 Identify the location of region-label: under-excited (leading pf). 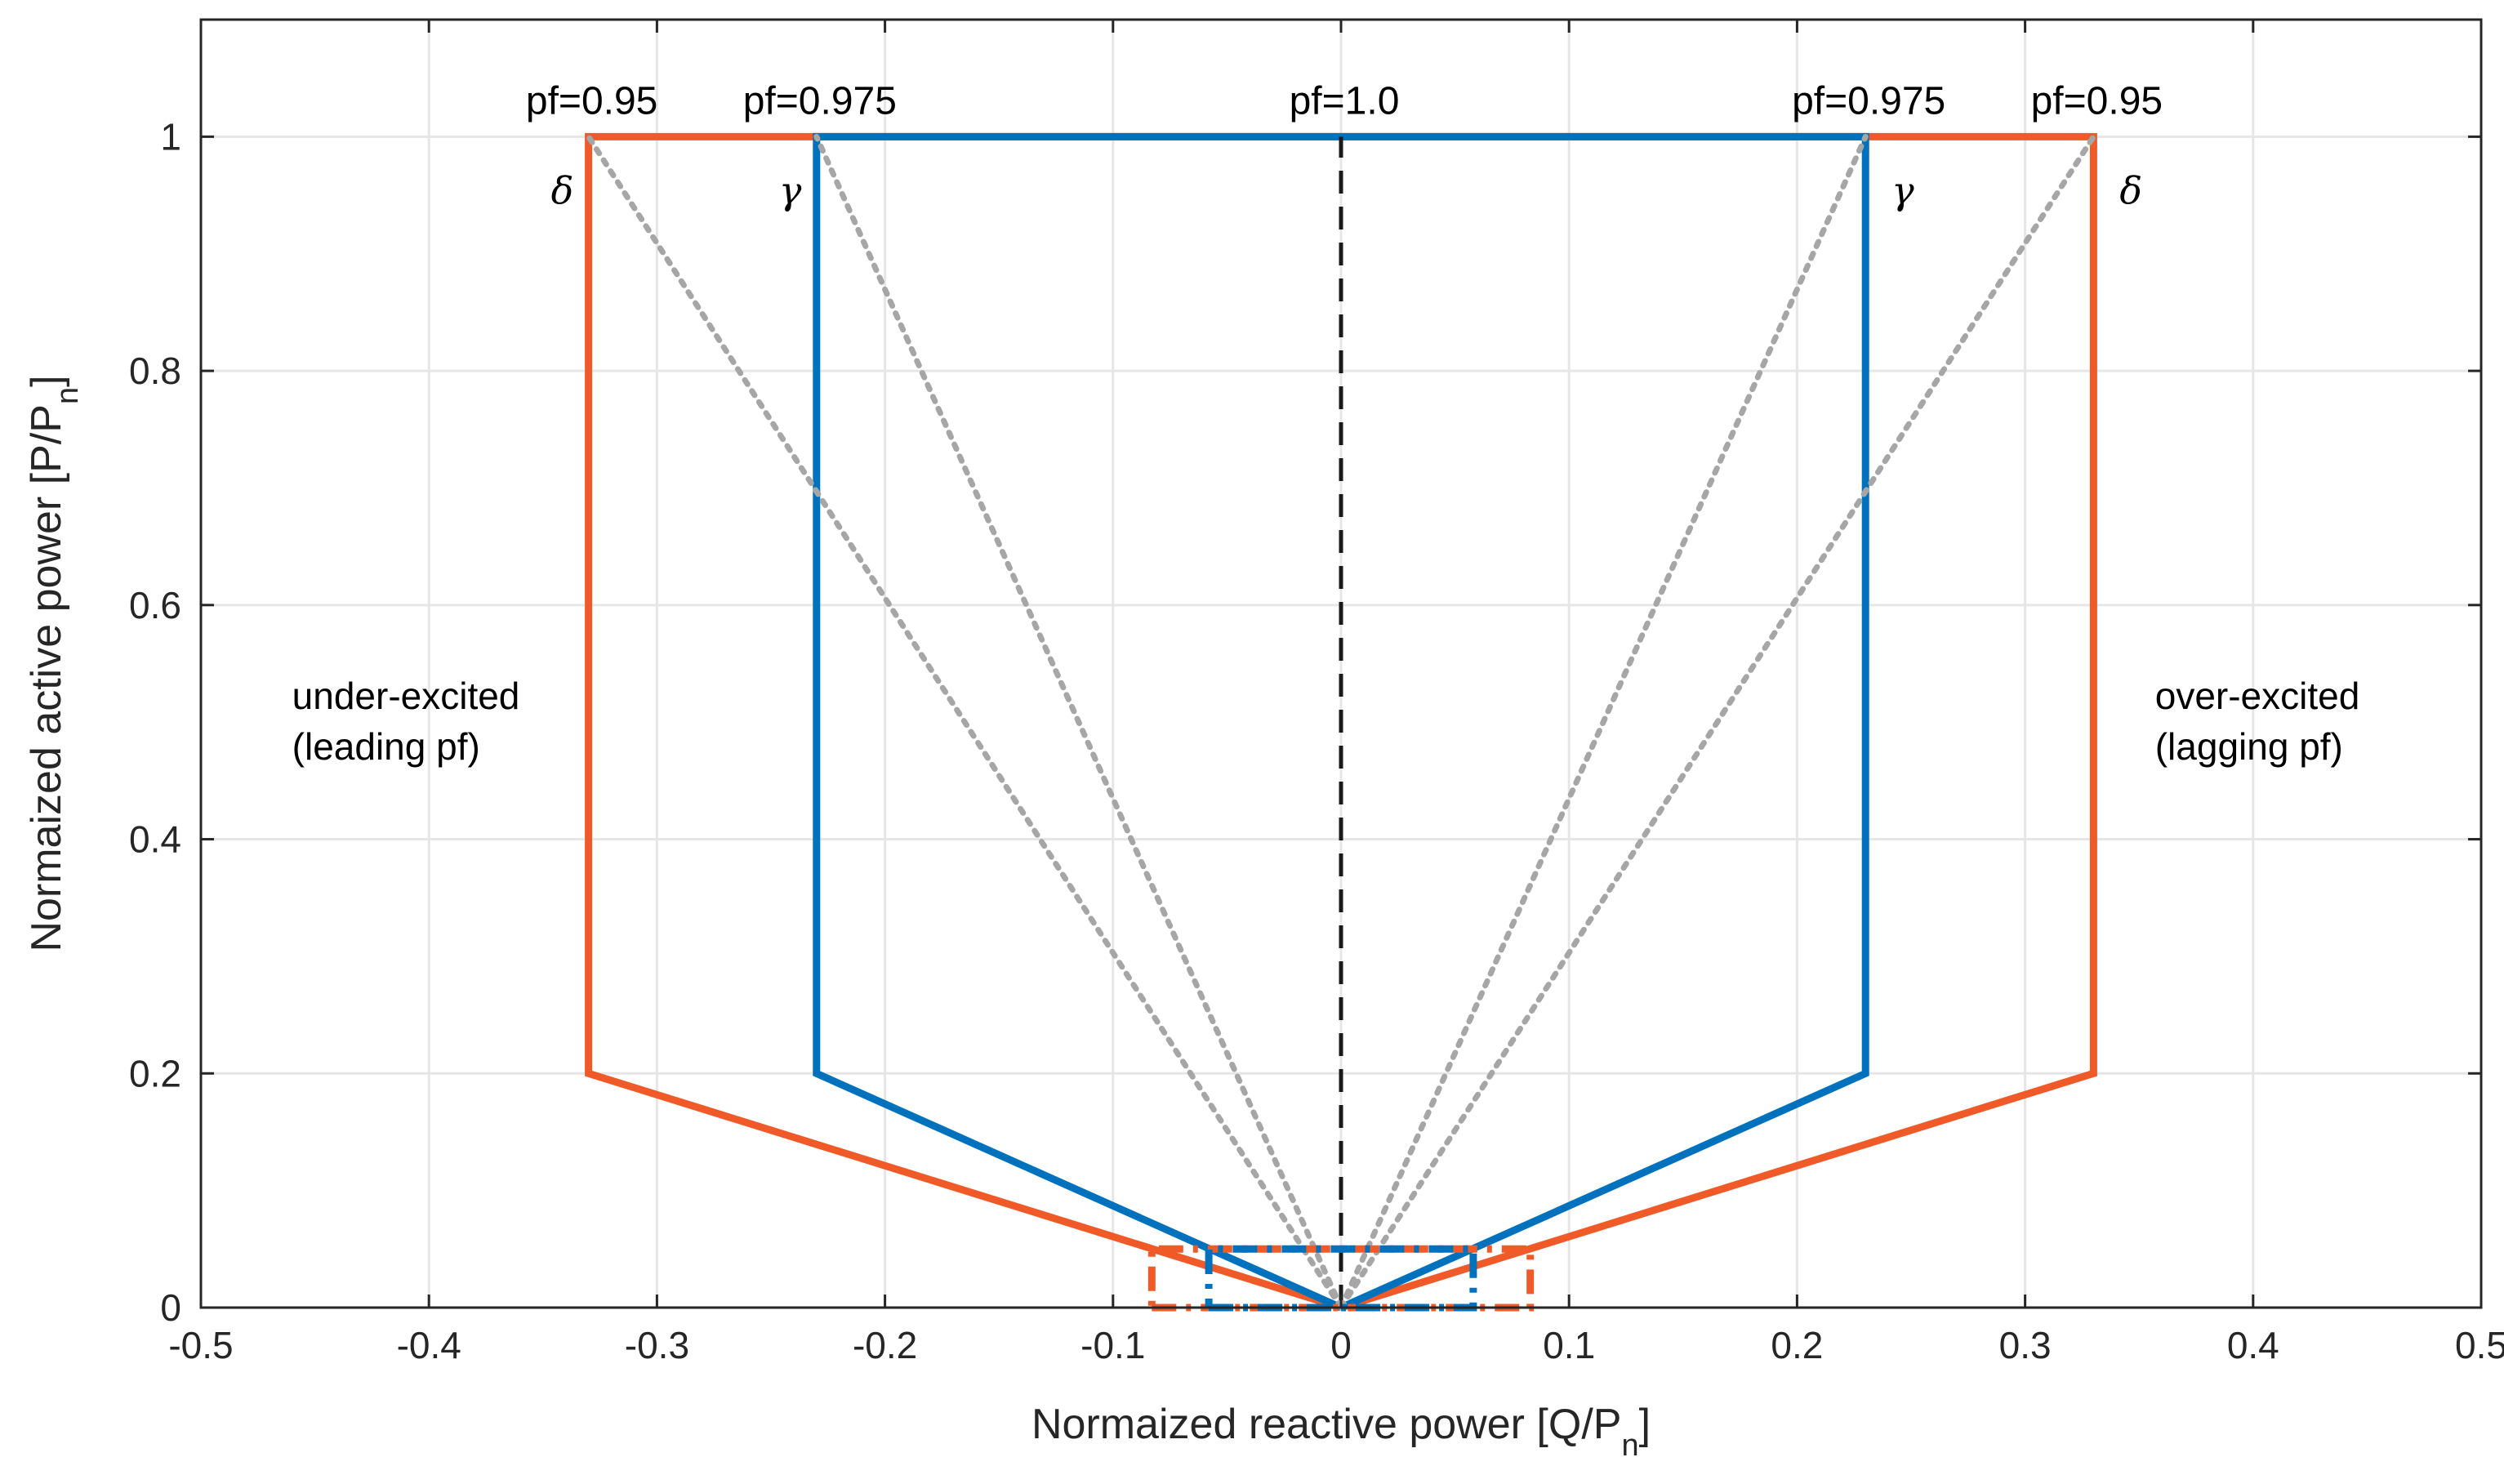
(406, 721).